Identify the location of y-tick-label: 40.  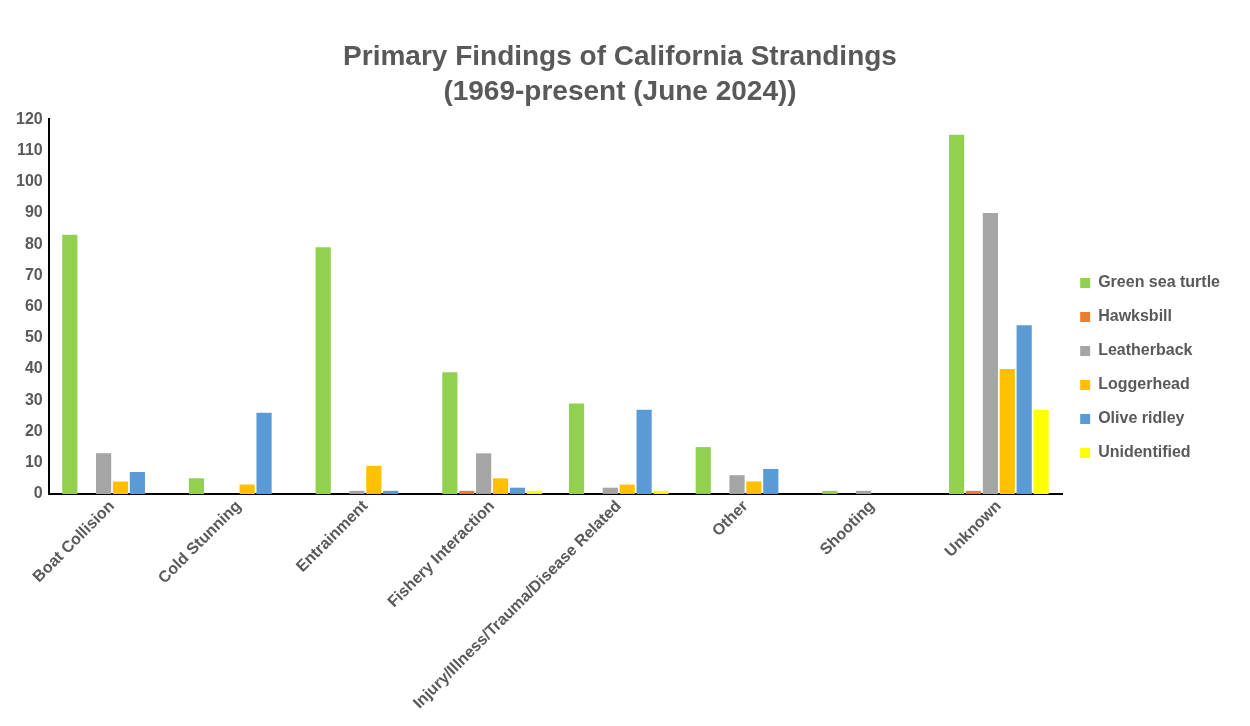
(33, 368).